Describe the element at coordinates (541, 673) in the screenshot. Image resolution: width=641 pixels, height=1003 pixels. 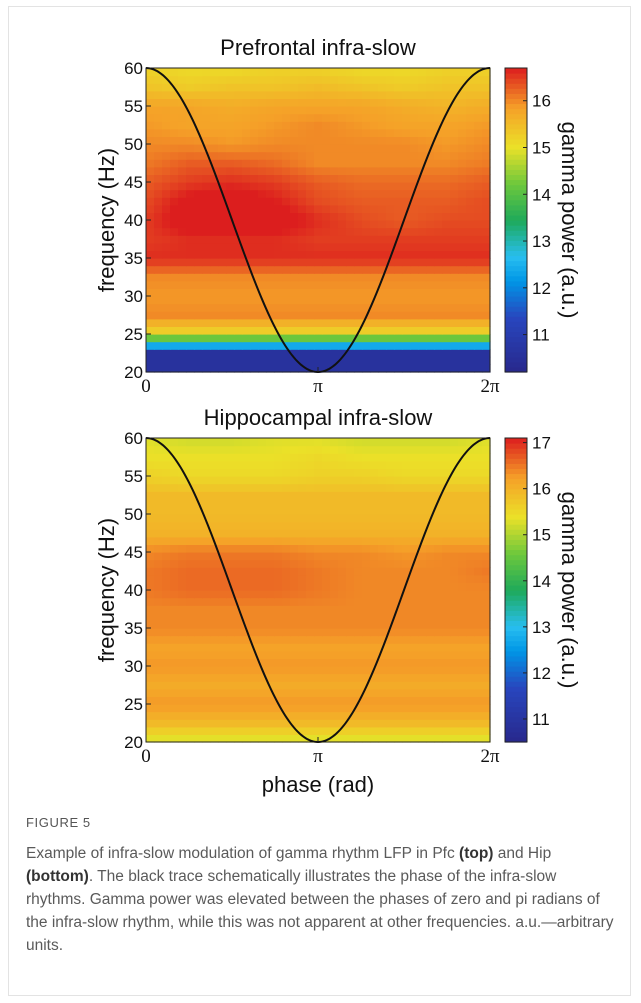
I see `colorbar-tick-label: 12` at that location.